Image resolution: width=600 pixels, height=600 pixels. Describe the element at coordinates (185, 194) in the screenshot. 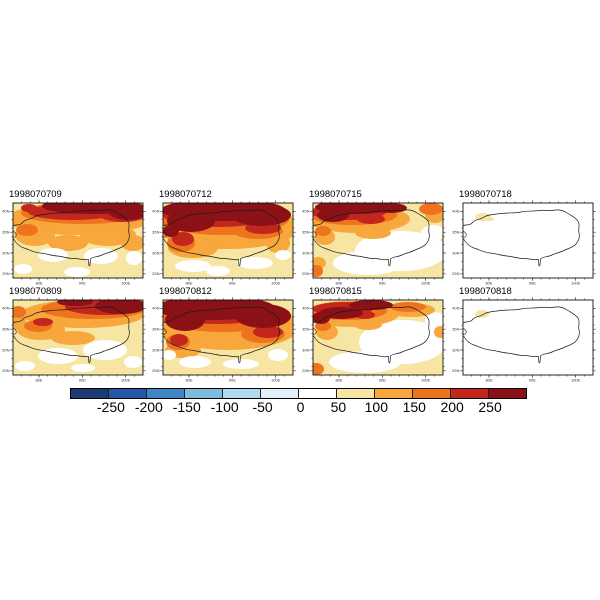

I see `panel-title: 1998070712` at that location.